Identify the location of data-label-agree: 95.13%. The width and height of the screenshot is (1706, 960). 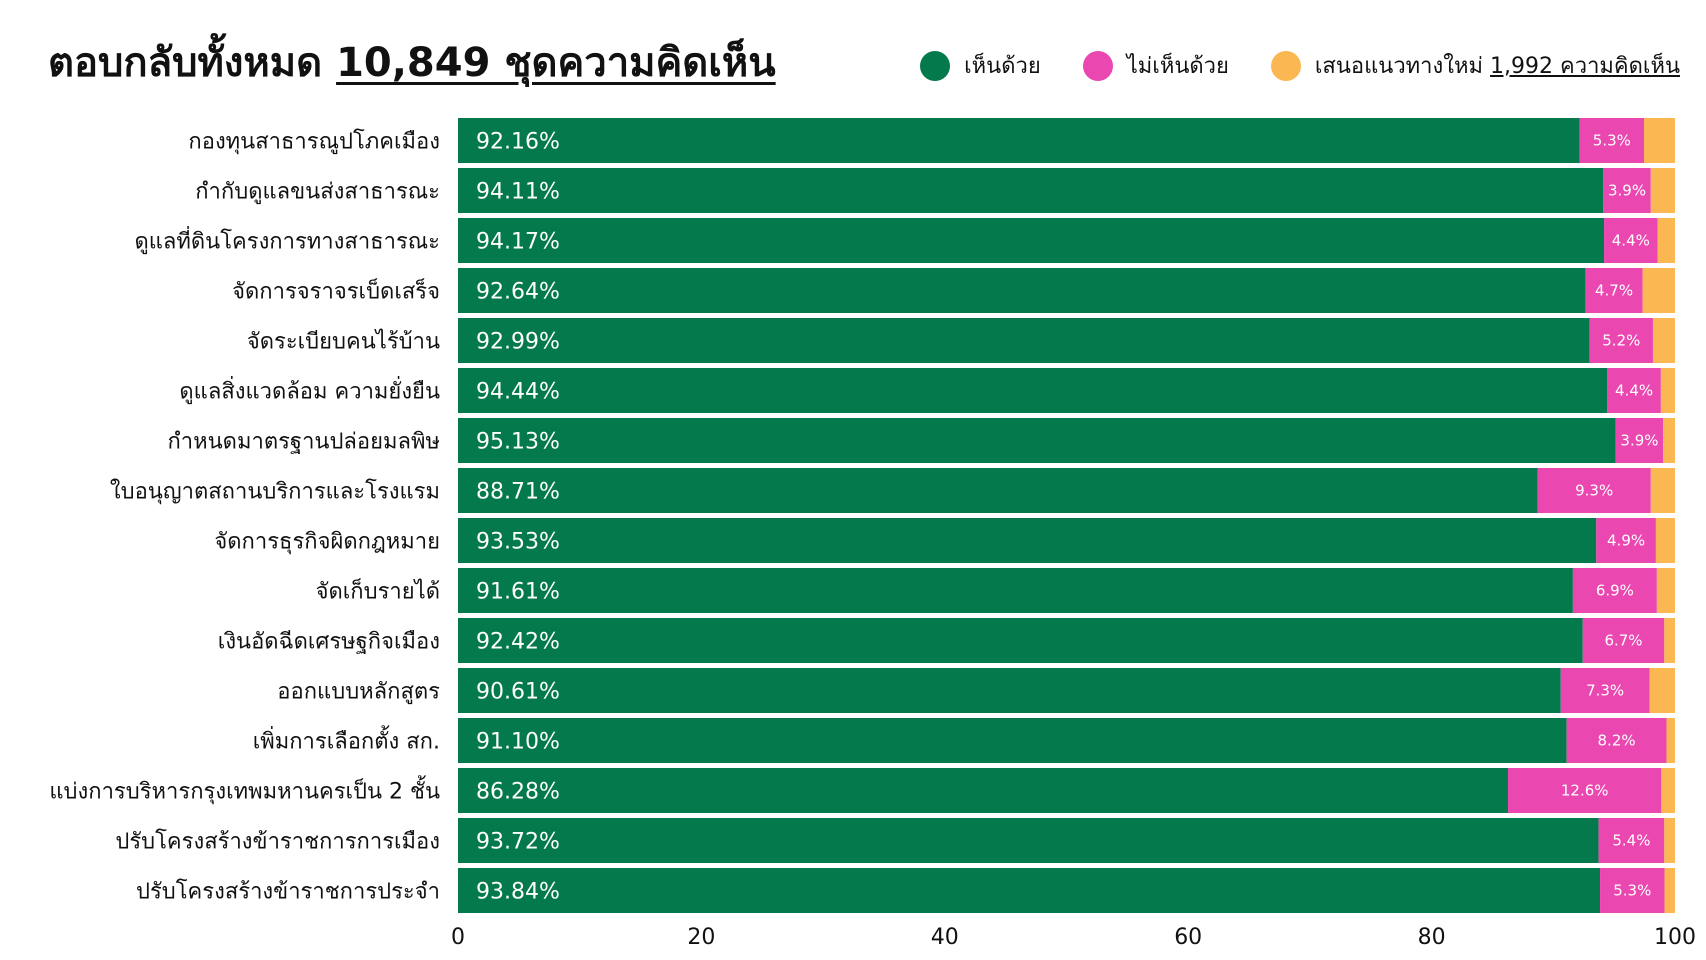
(518, 442).